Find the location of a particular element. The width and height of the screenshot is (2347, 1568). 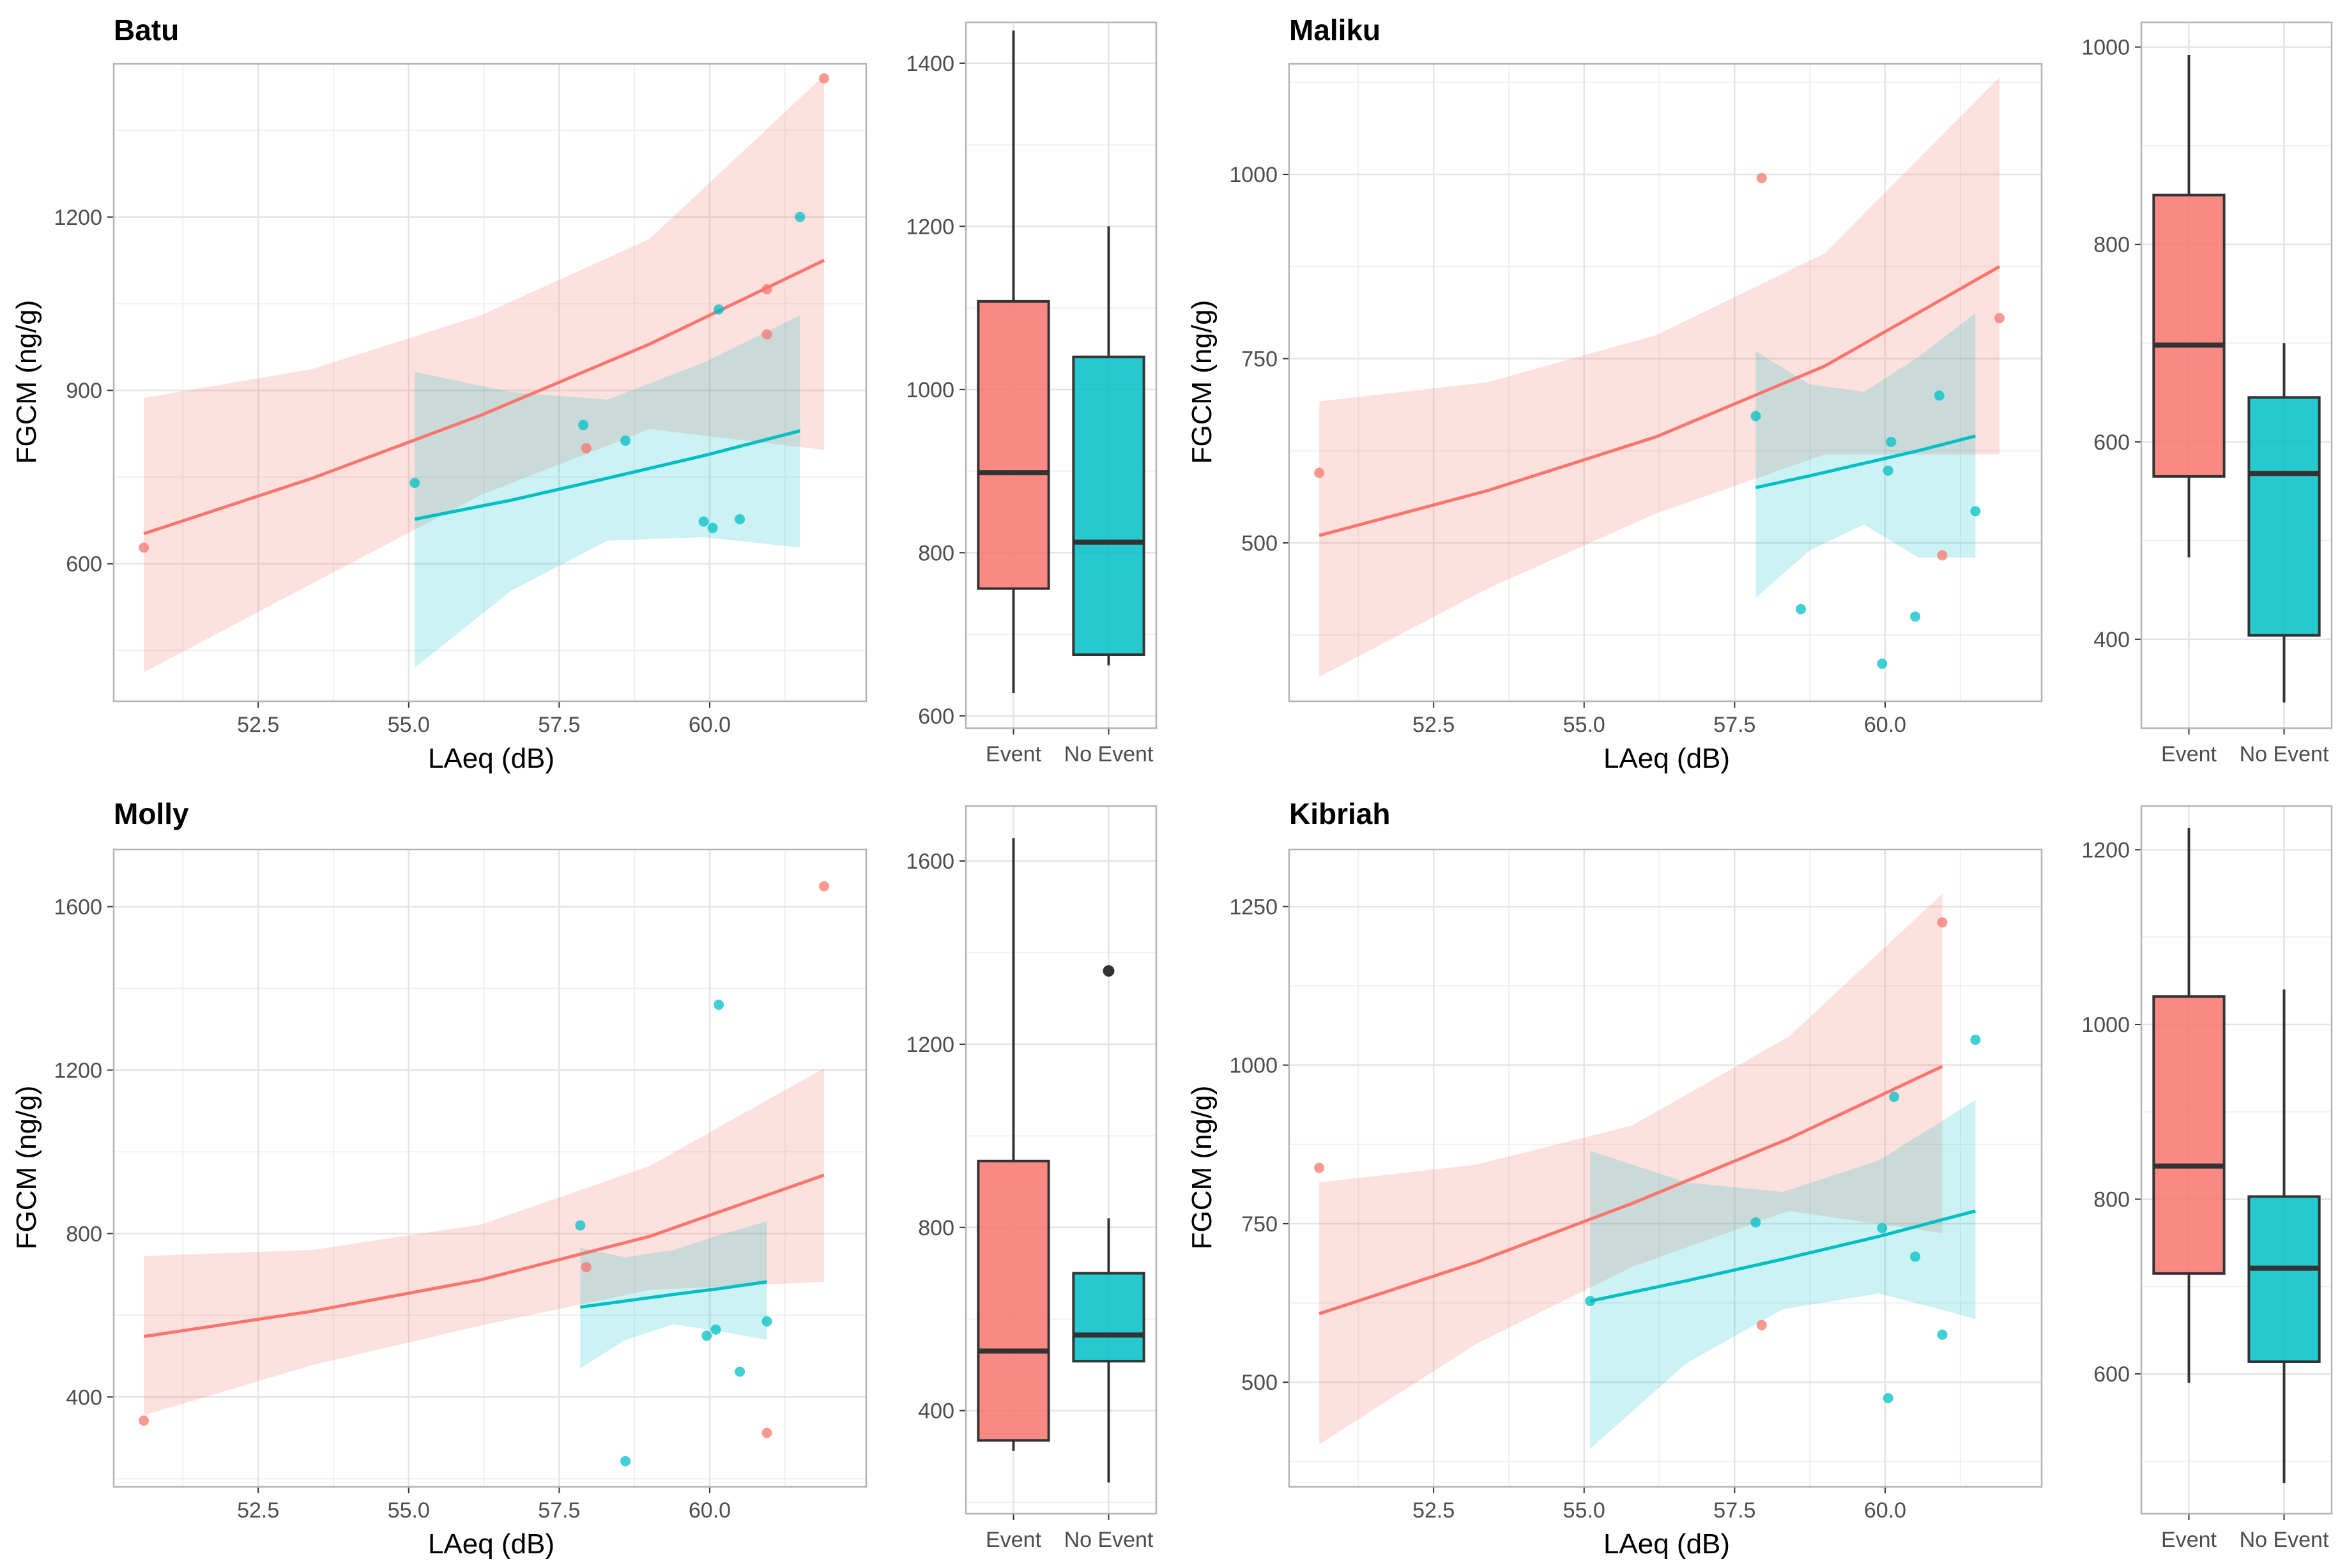

molly-x-axis-label: LAeq (dB) is located at coordinates (491, 1544).